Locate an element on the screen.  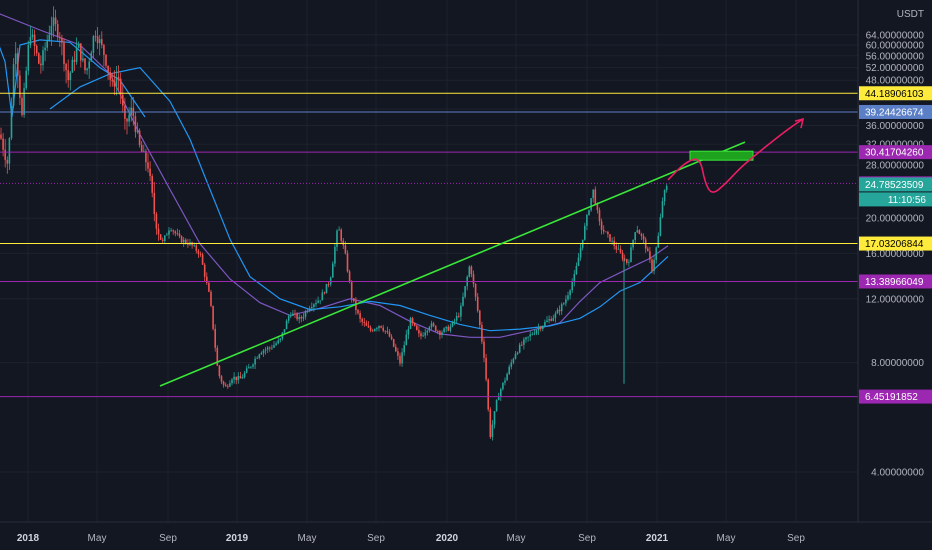
x-tick-label: 2019 is located at coordinates (237, 538).